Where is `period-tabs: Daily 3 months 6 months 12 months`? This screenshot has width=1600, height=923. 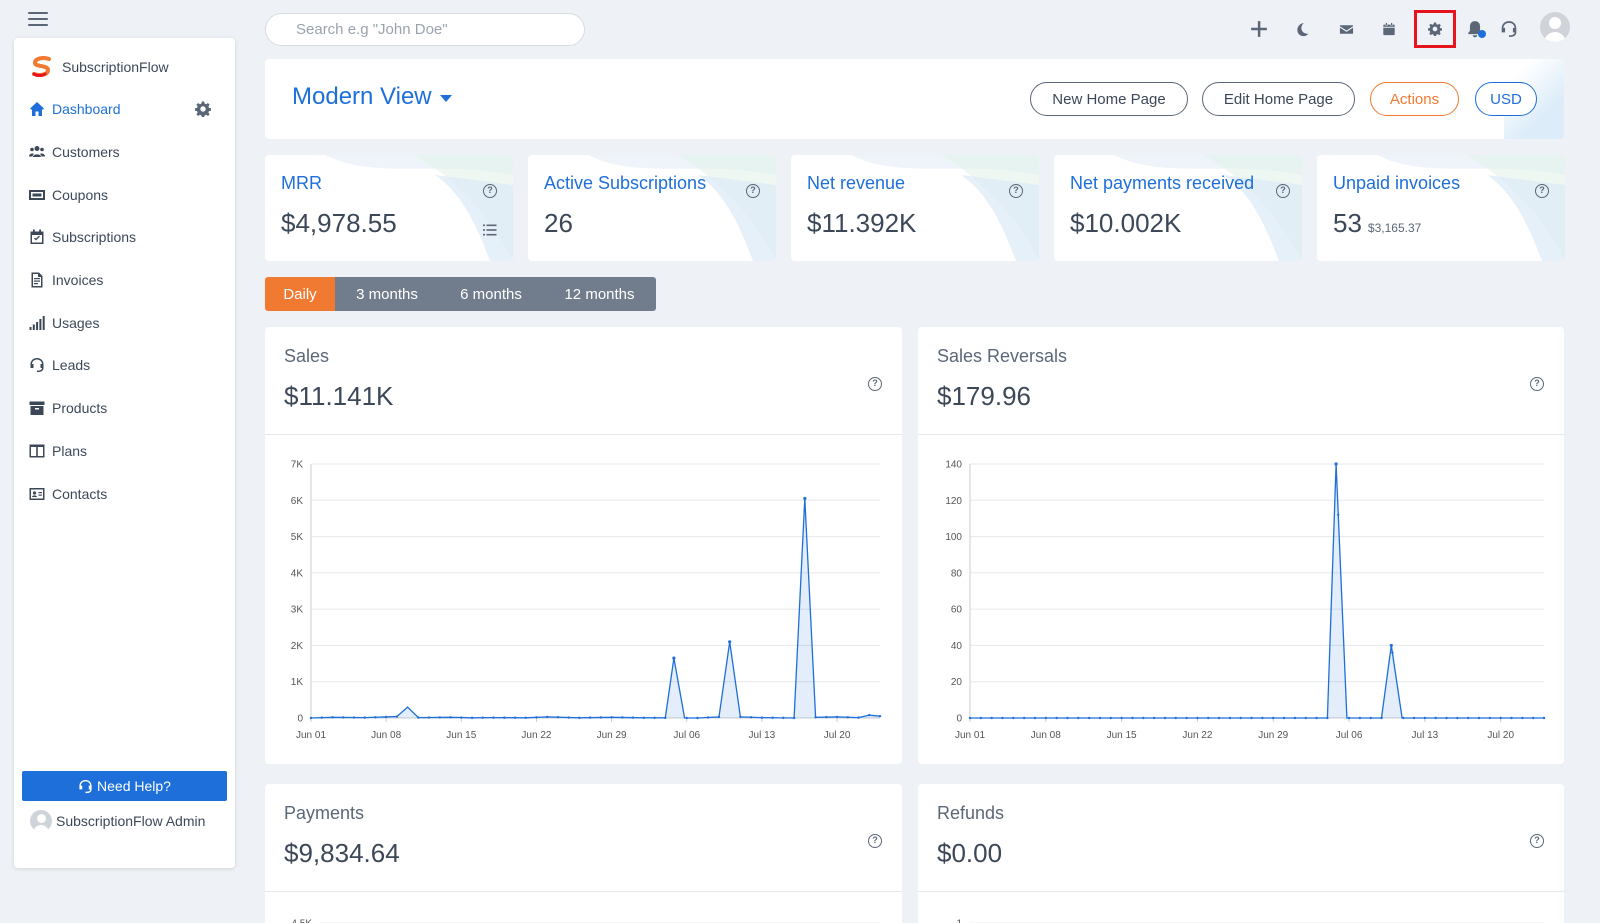 period-tabs: Daily 3 months 6 months 12 months is located at coordinates (460, 294).